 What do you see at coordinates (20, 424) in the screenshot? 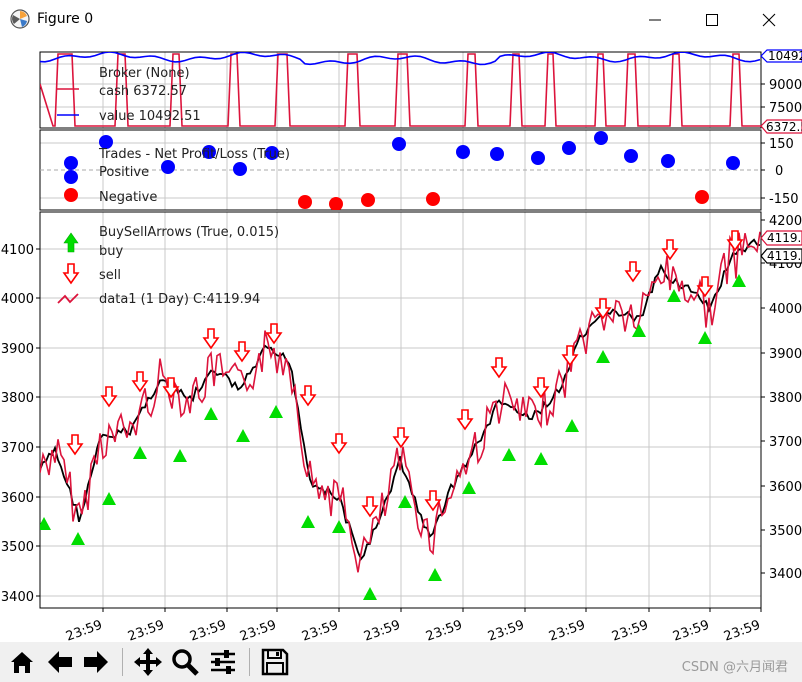
I see `price-left-axis: 4100 4000 3900 3800 3700 3600 3500 3400` at bounding box center [20, 424].